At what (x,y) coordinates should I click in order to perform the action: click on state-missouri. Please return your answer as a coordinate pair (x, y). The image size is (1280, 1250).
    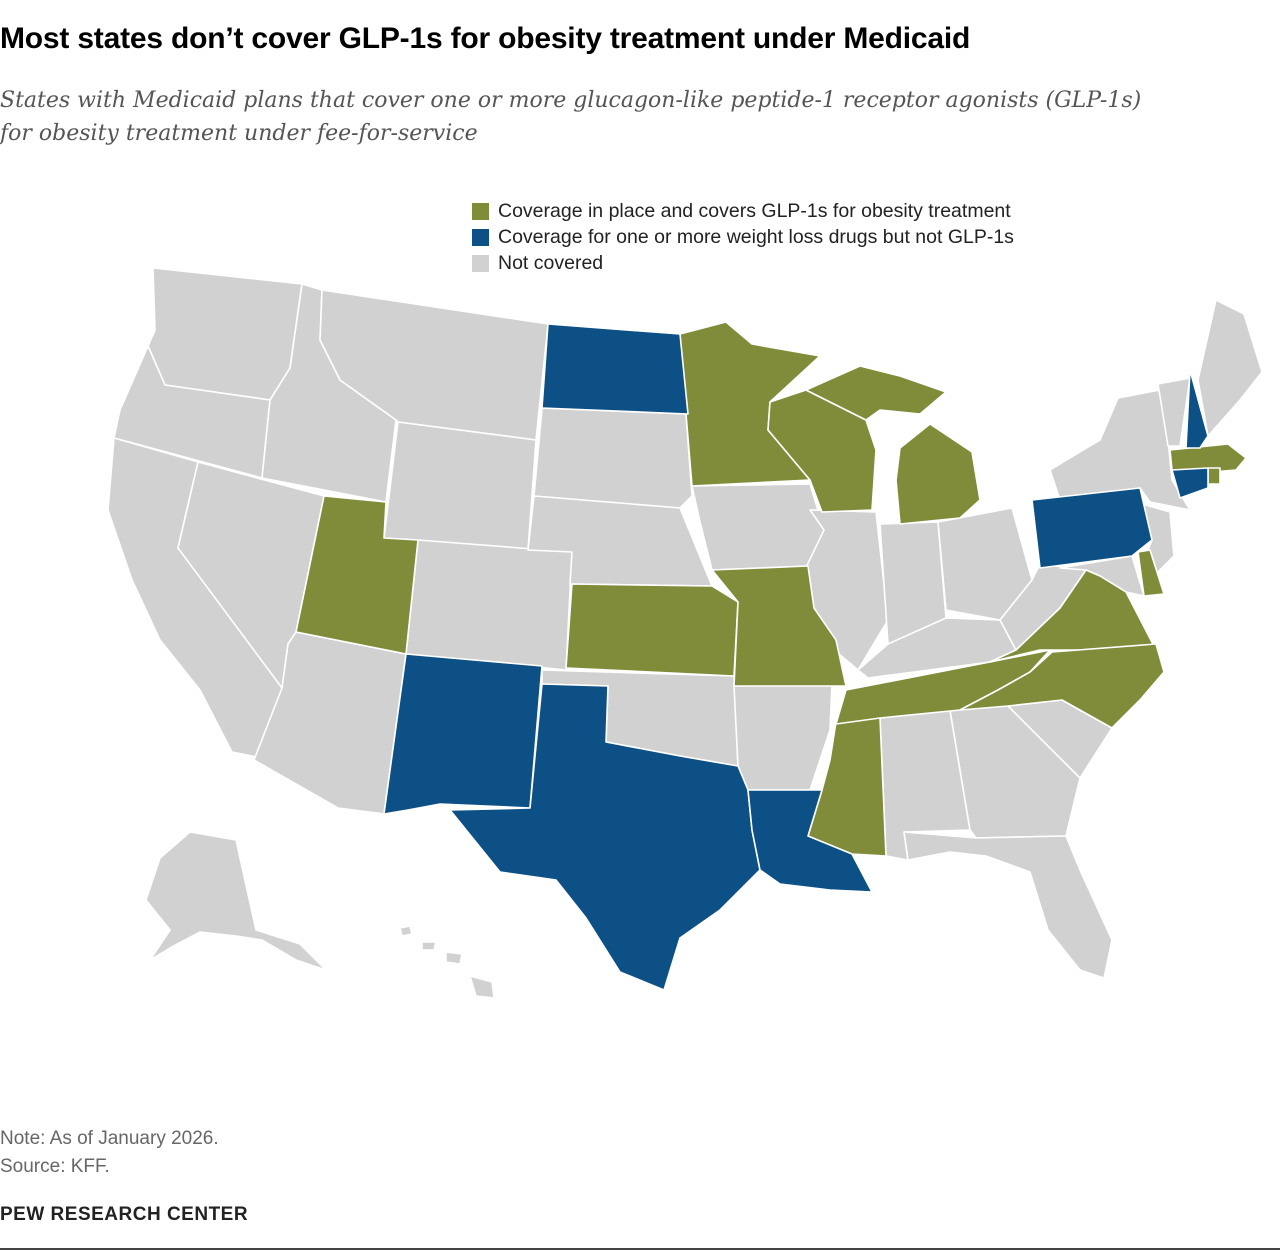
    Looking at the image, I should click on (779, 626).